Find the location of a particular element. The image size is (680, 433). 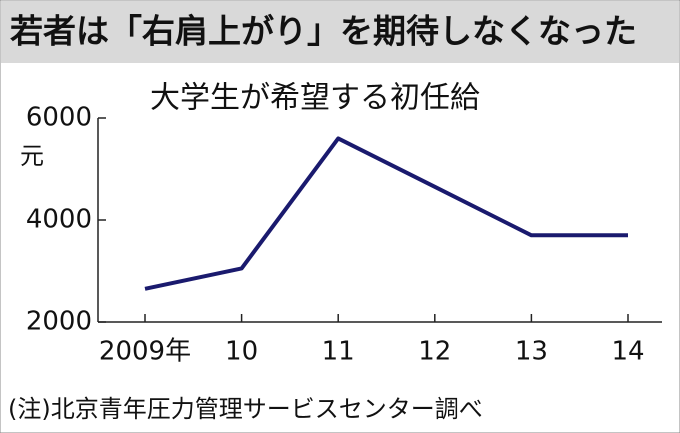

x-tick-label: 11 is located at coordinates (338, 352).